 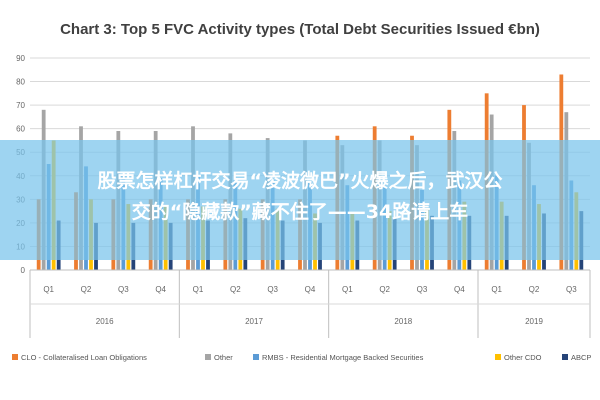 I want to click on legend-label: Other, so click(x=223, y=357).